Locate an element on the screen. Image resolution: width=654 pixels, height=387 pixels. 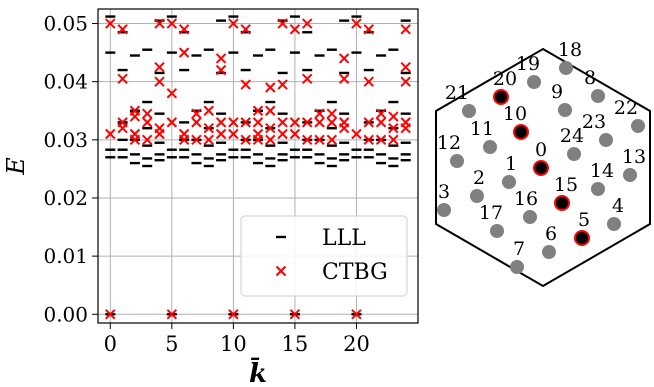
momentum-point-24: 24 is located at coordinates (572, 143).